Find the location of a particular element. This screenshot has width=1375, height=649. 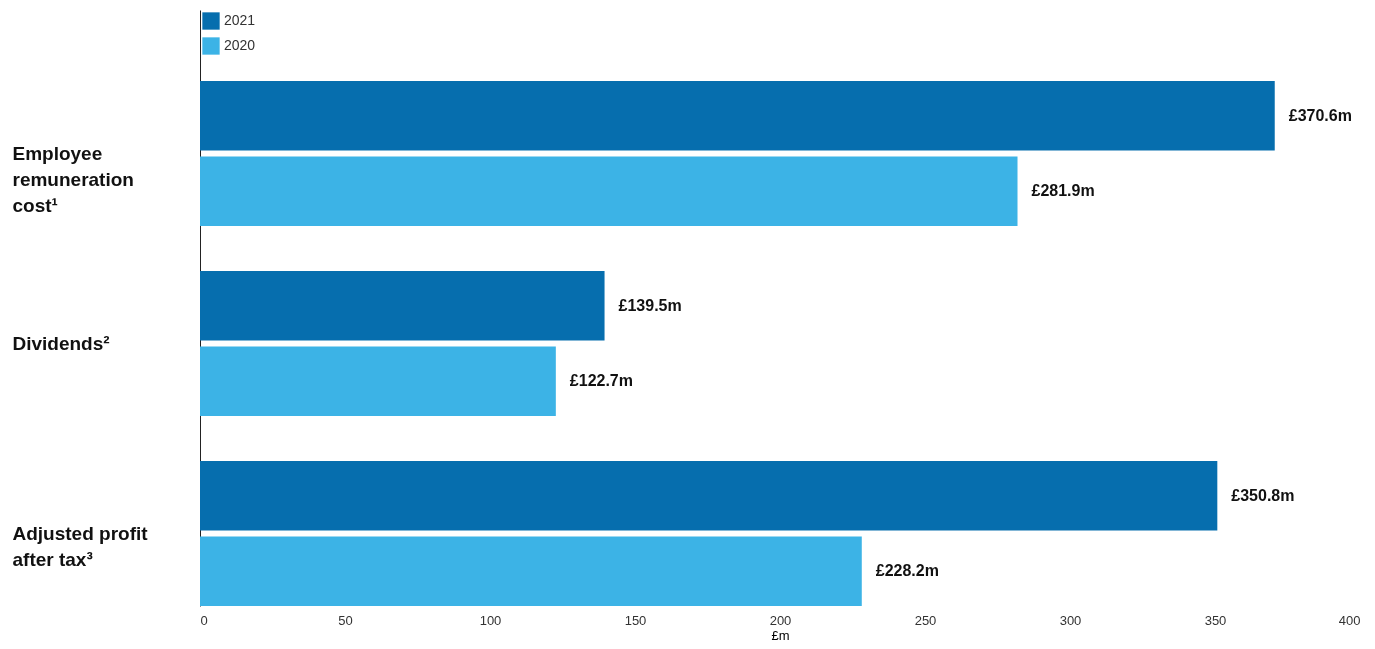

y-tick-label: Dividends² is located at coordinates (61, 343).